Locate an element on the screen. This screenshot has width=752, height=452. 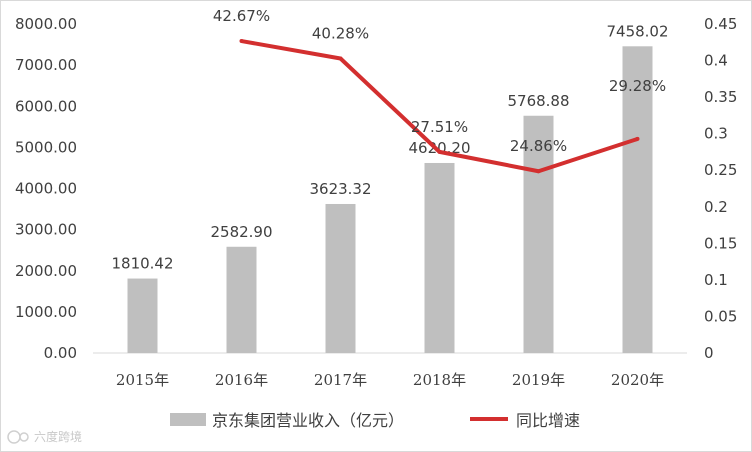
right-tick-label: 0.35 is located at coordinates (720, 97).